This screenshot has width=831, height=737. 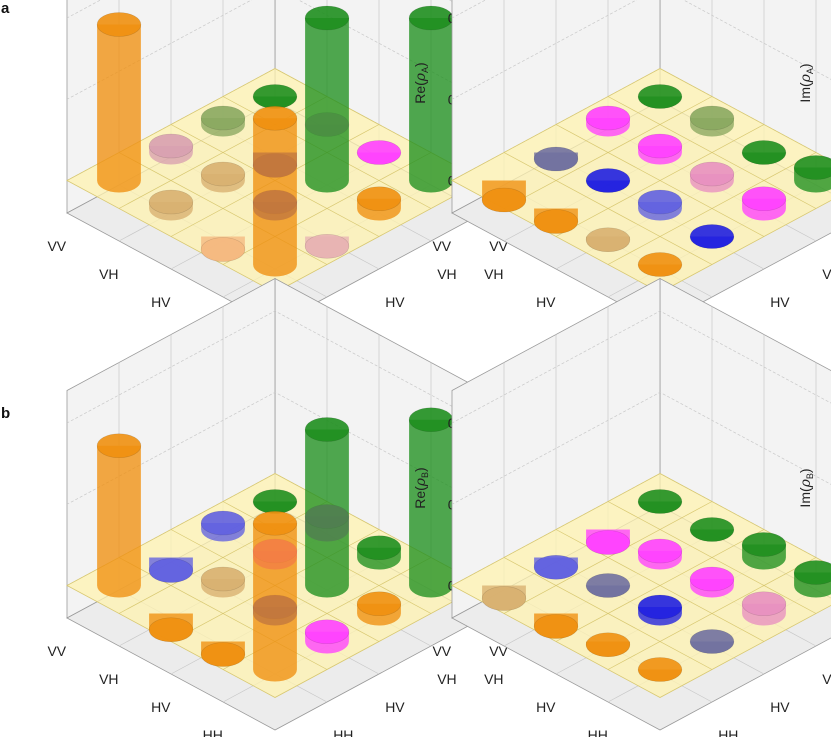 What do you see at coordinates (5, 413) in the screenshot?
I see `panel-label-b: b` at bounding box center [5, 413].